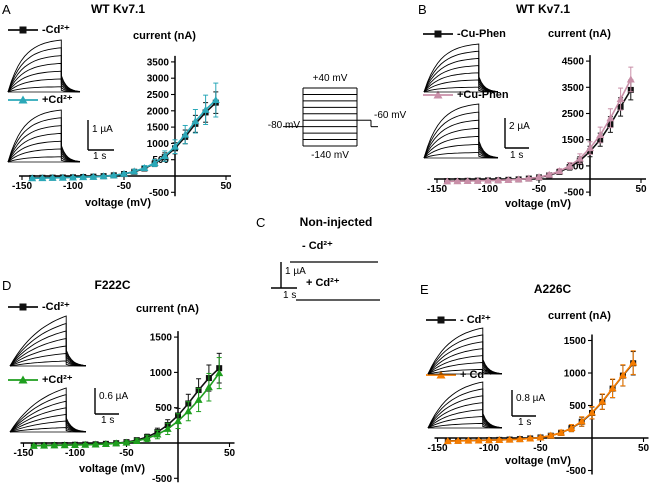  I want to click on tick-label: -150, so click(437, 448).